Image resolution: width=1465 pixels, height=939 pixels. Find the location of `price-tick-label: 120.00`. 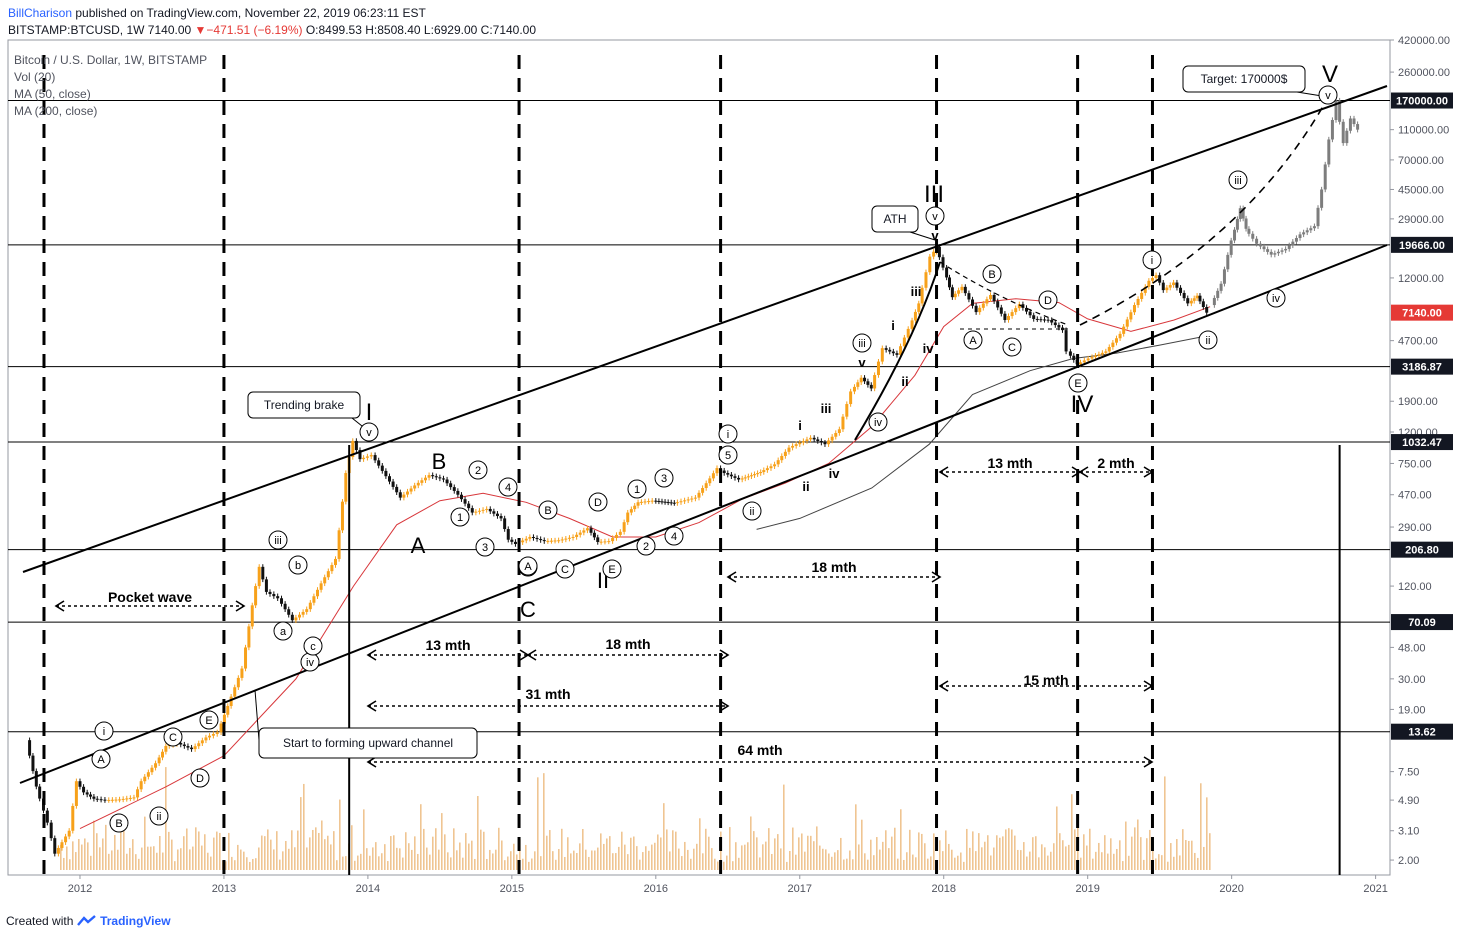

price-tick-label: 120.00 is located at coordinates (1415, 587).